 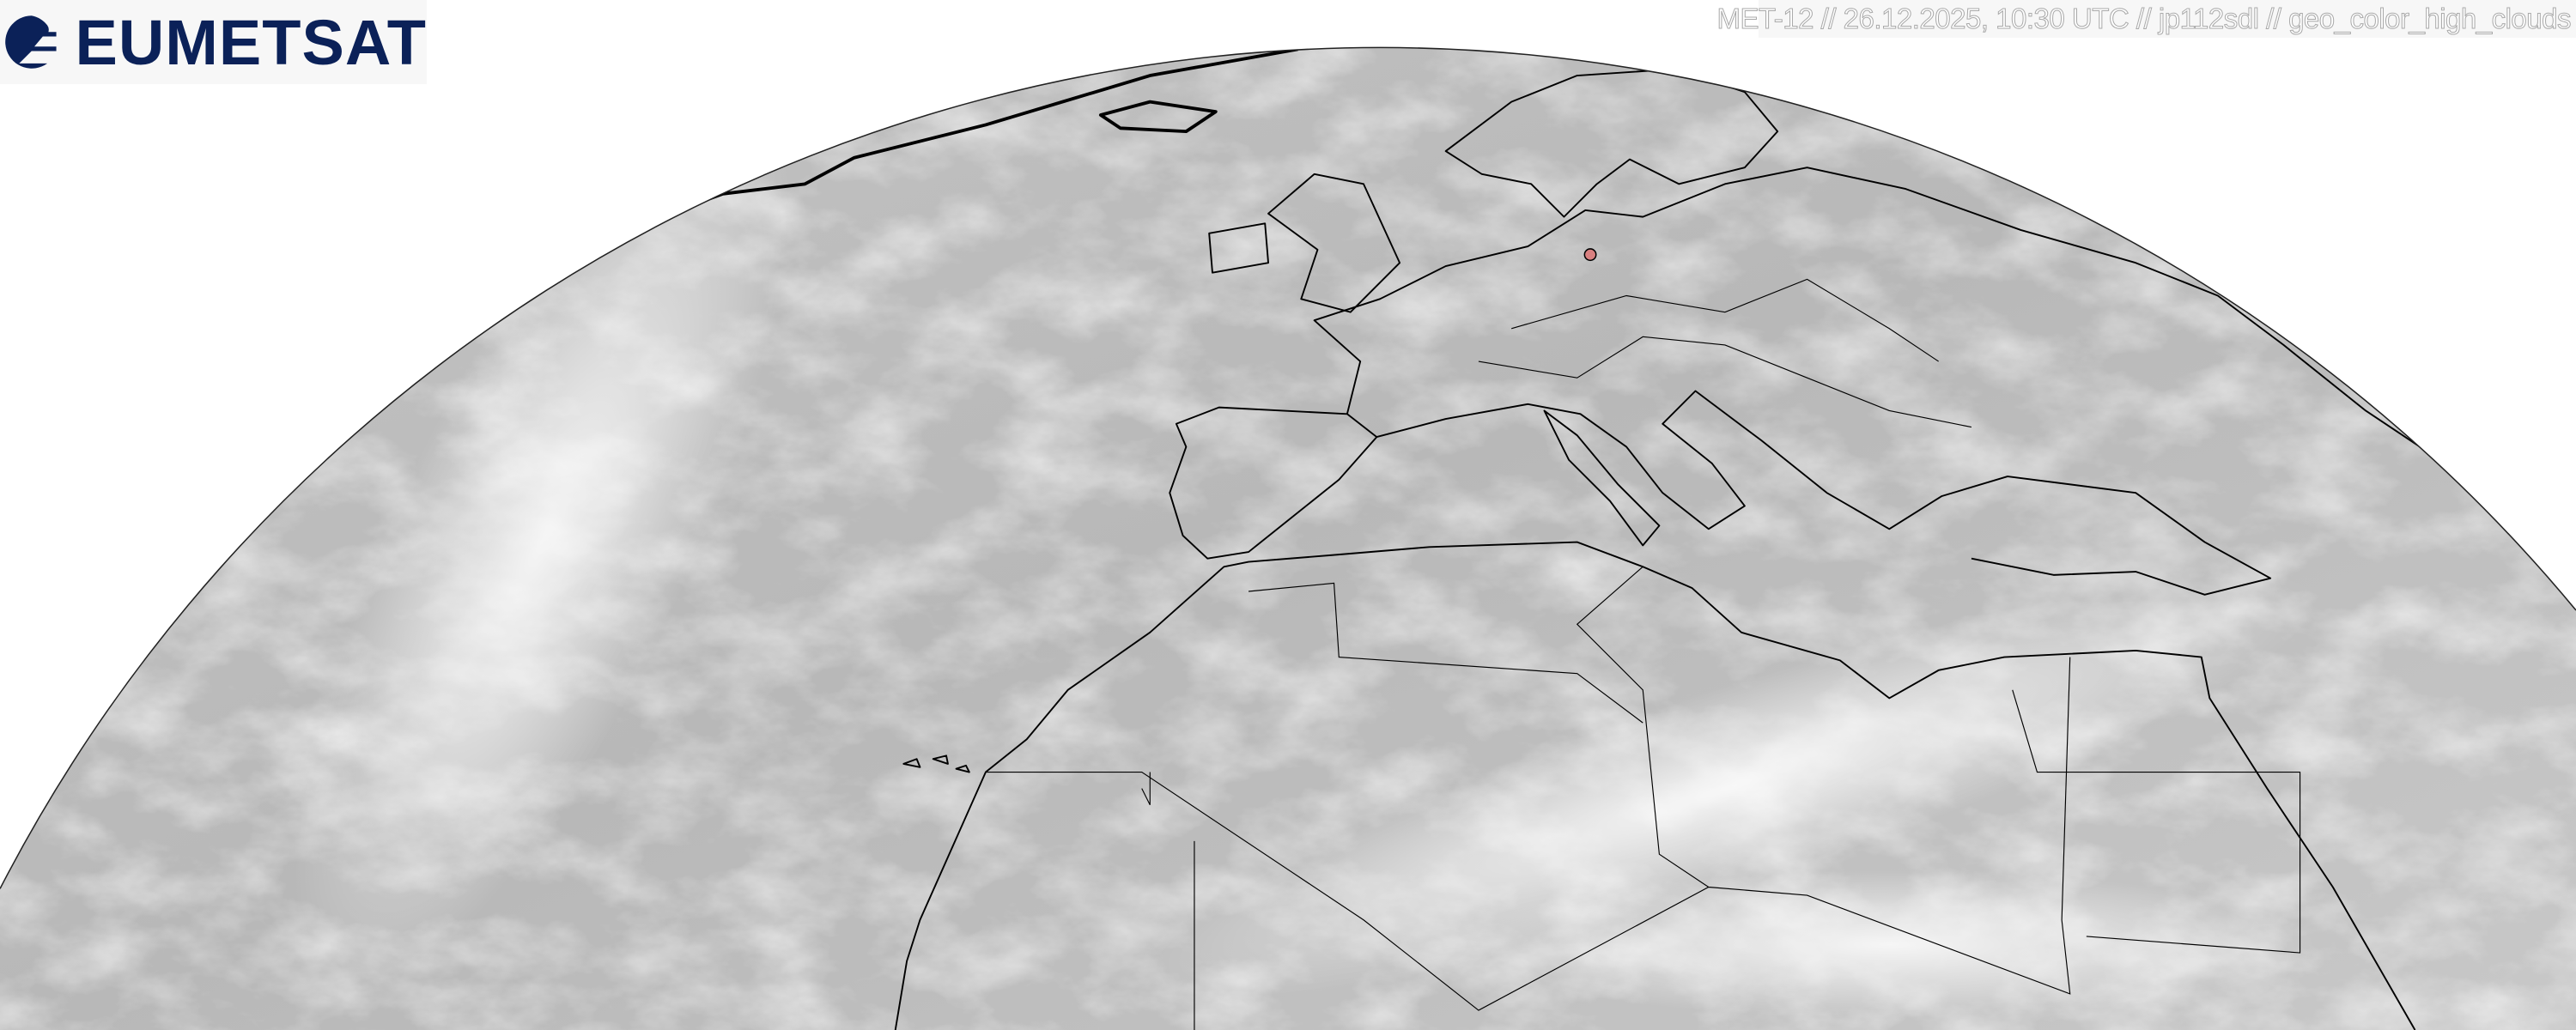 I want to click on location-marker, so click(x=1590, y=255).